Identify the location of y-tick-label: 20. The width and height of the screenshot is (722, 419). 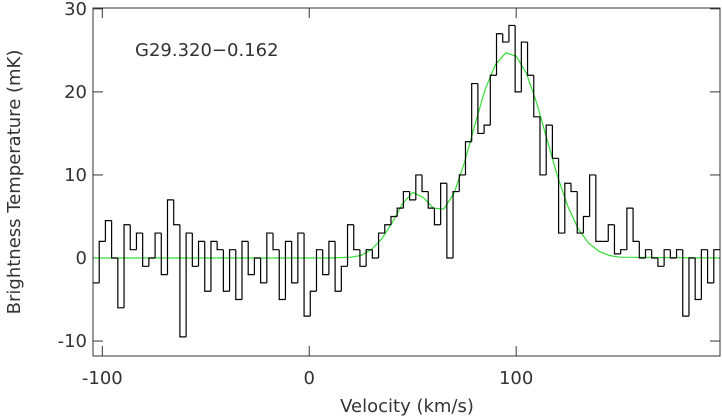
(75, 92).